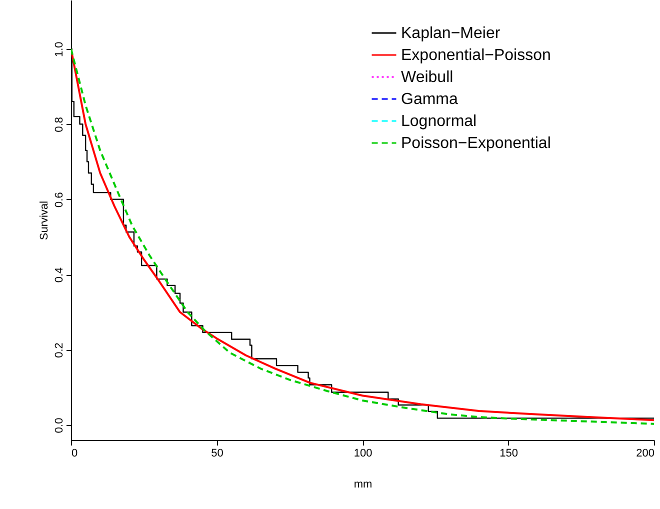 The width and height of the screenshot is (660, 509). I want to click on x-tick-label: 50, so click(217, 454).